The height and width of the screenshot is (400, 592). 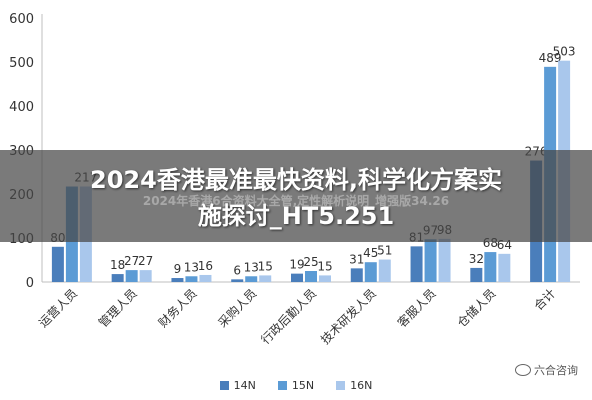 I want to click on x-tick-label: 运营人员, so click(x=58, y=308).